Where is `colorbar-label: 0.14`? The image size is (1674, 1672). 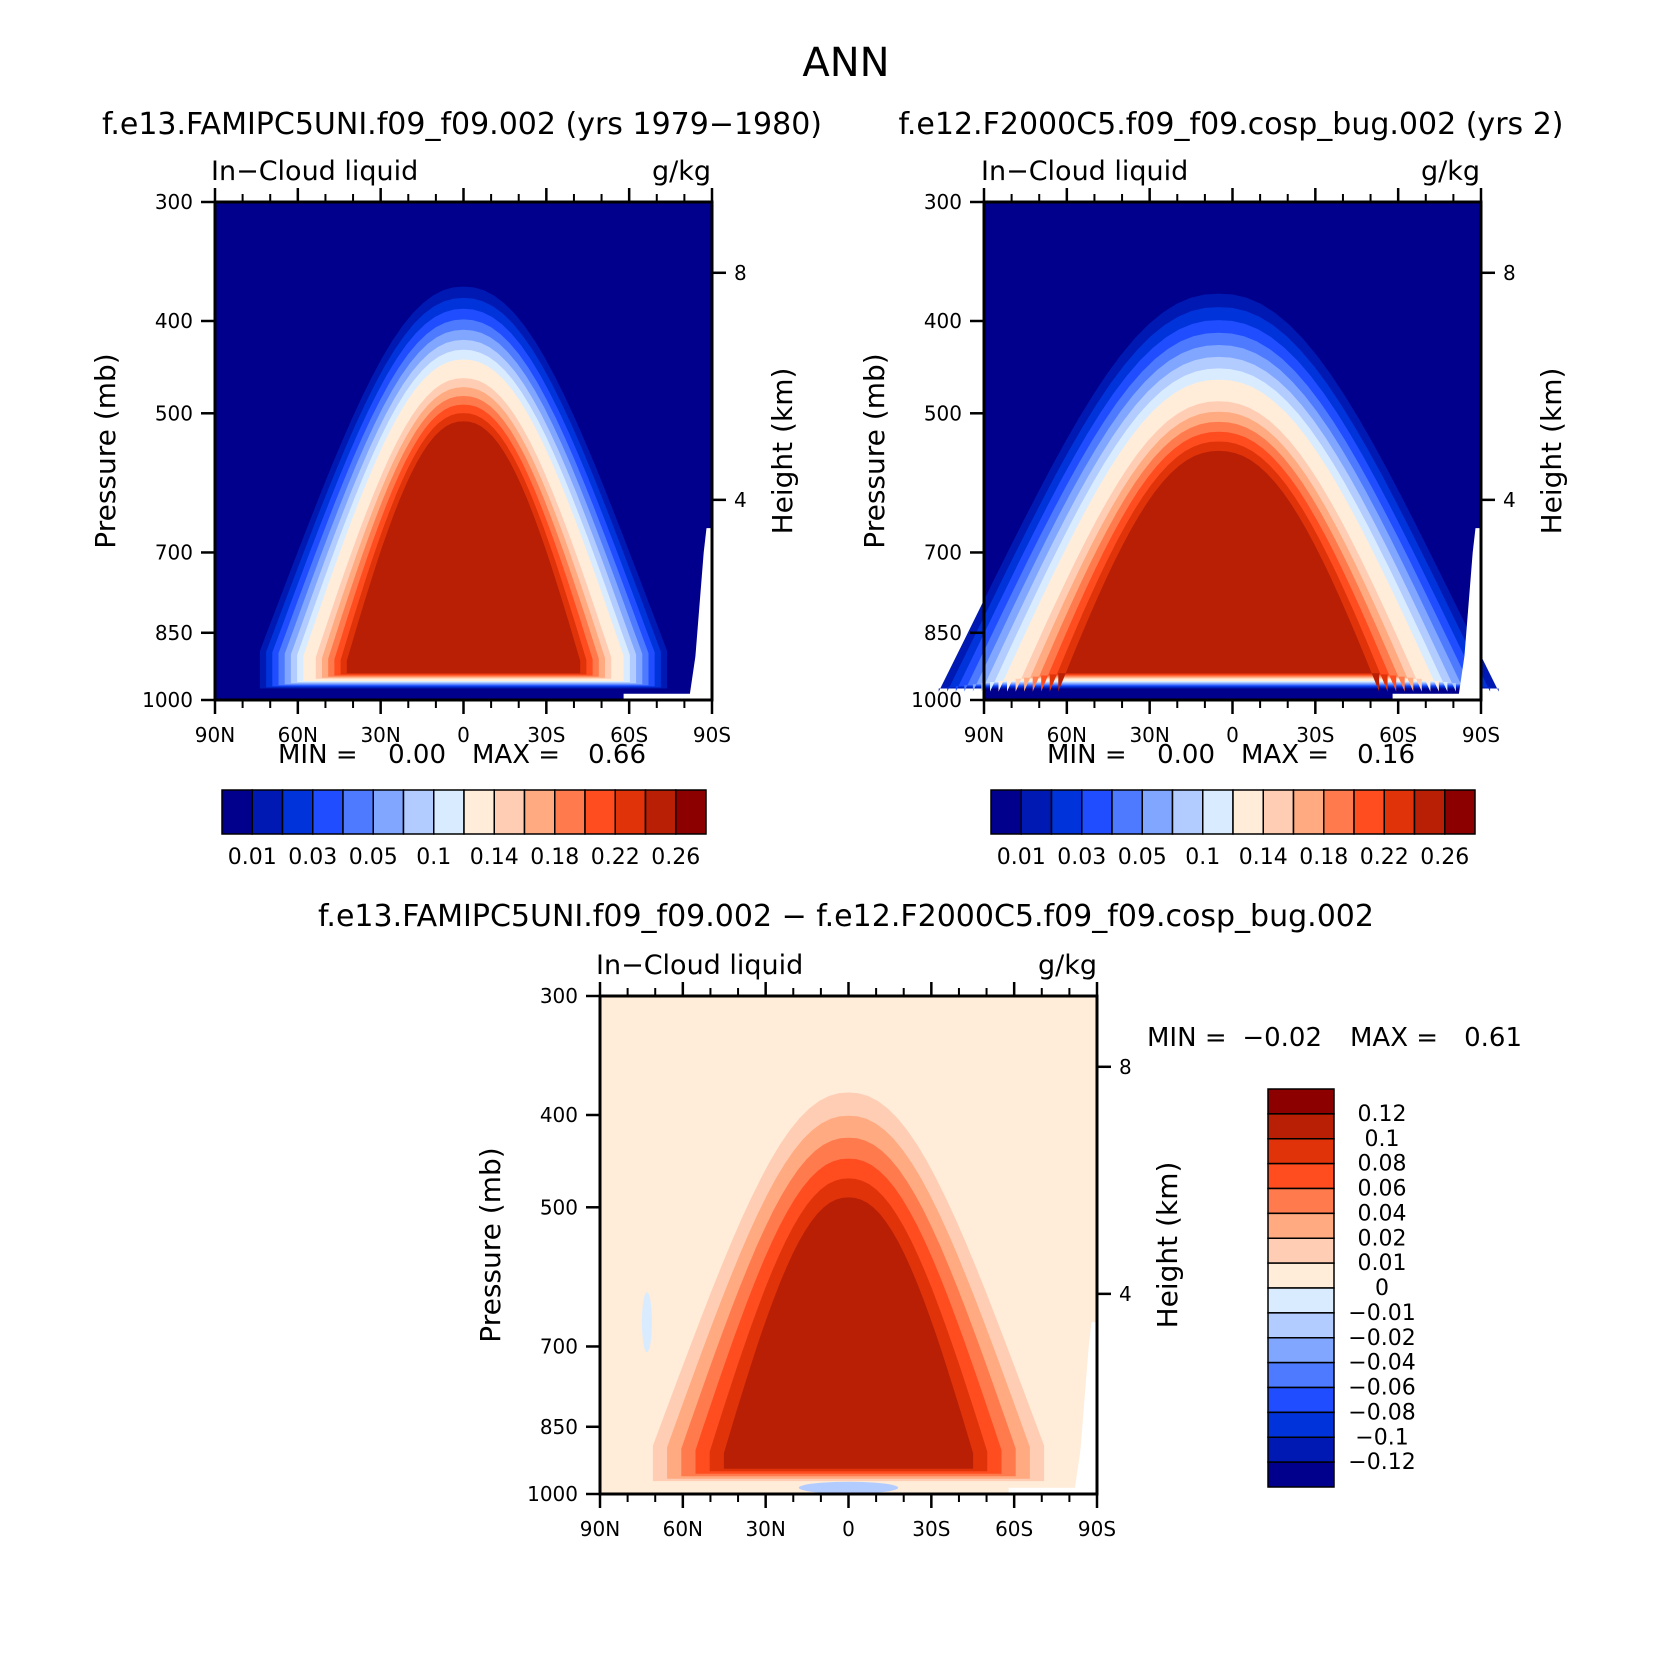
colorbar-label: 0.14 is located at coordinates (1263, 857).